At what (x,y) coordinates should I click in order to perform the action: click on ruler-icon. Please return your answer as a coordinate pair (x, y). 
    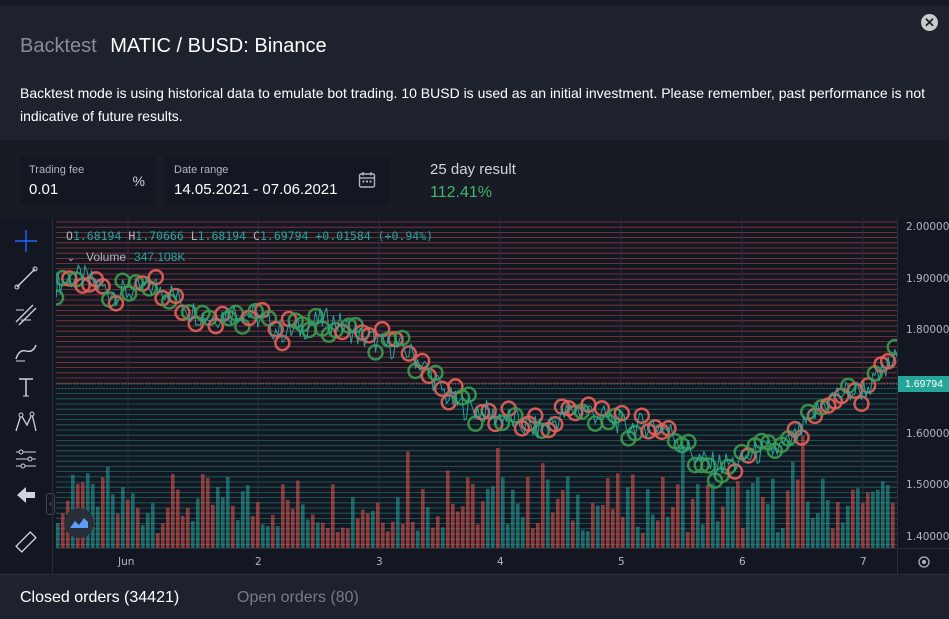
    Looking at the image, I should click on (26, 542).